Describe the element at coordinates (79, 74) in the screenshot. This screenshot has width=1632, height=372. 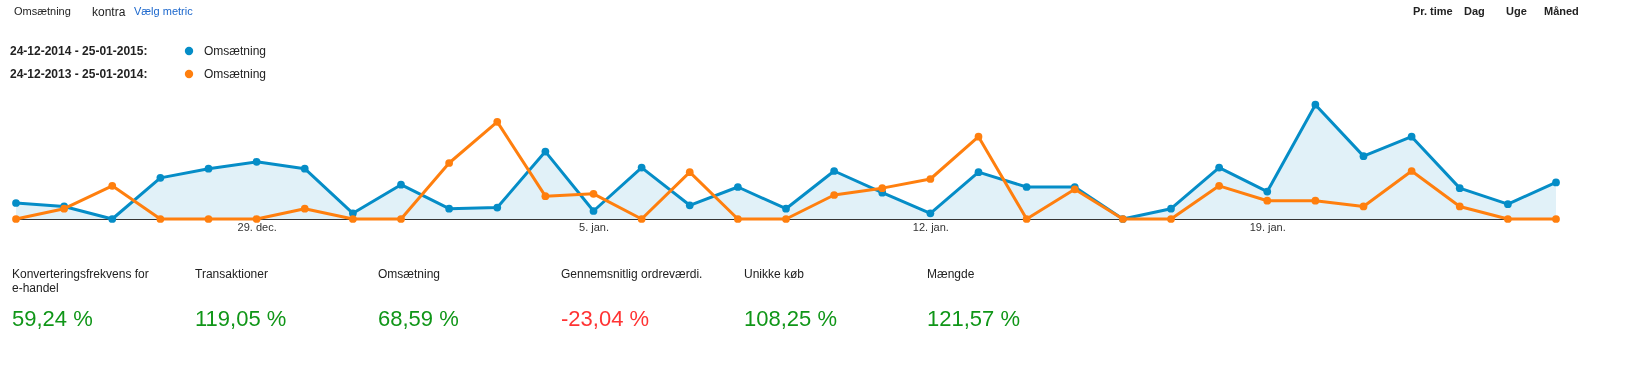
I see `text: 24-12-2013 - 25-01-2014:` at that location.